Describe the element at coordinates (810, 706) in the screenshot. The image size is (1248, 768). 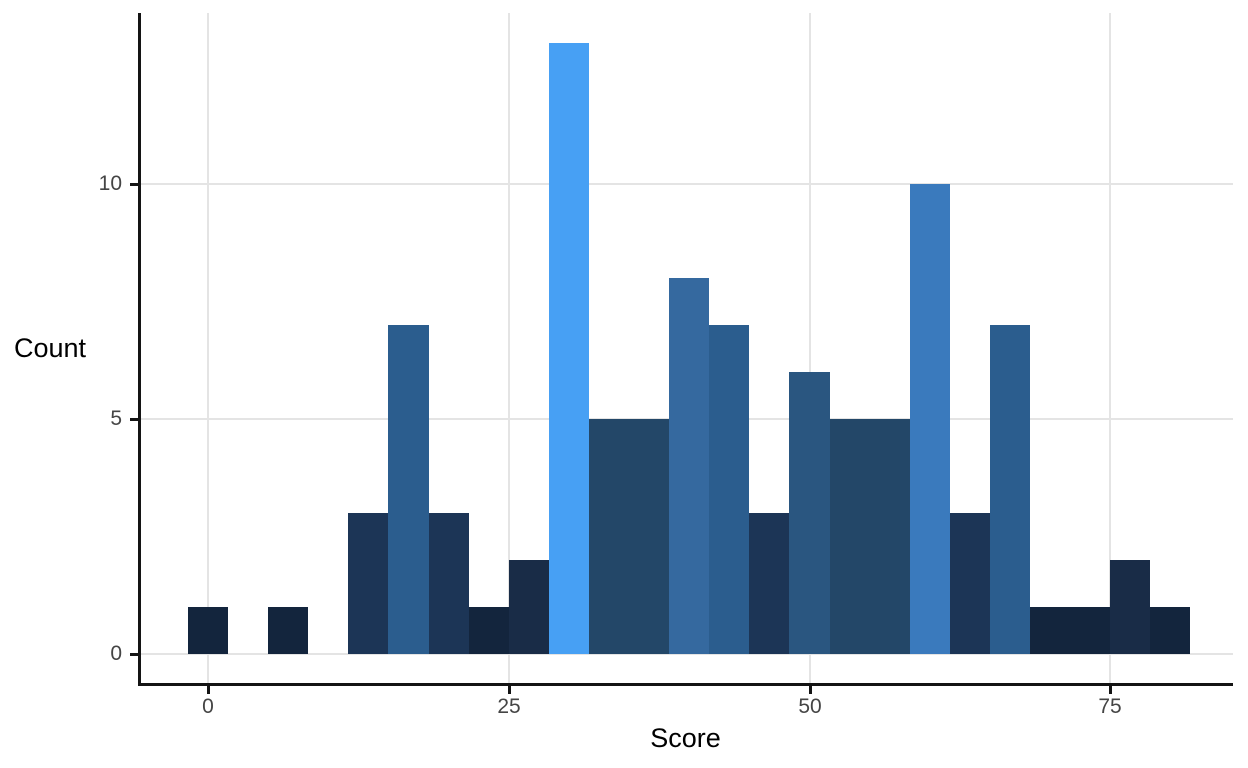
I see `x-tick-label: 50` at that location.